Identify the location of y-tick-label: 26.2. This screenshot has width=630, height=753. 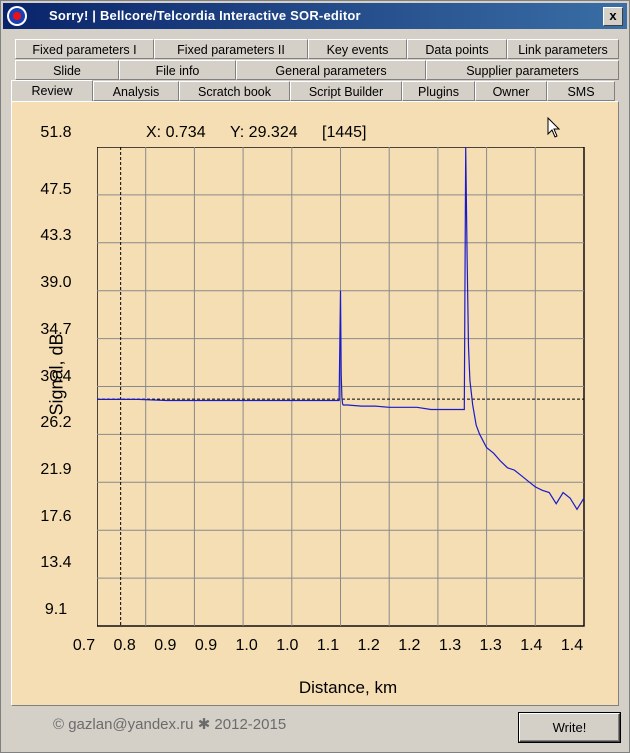
(56, 423).